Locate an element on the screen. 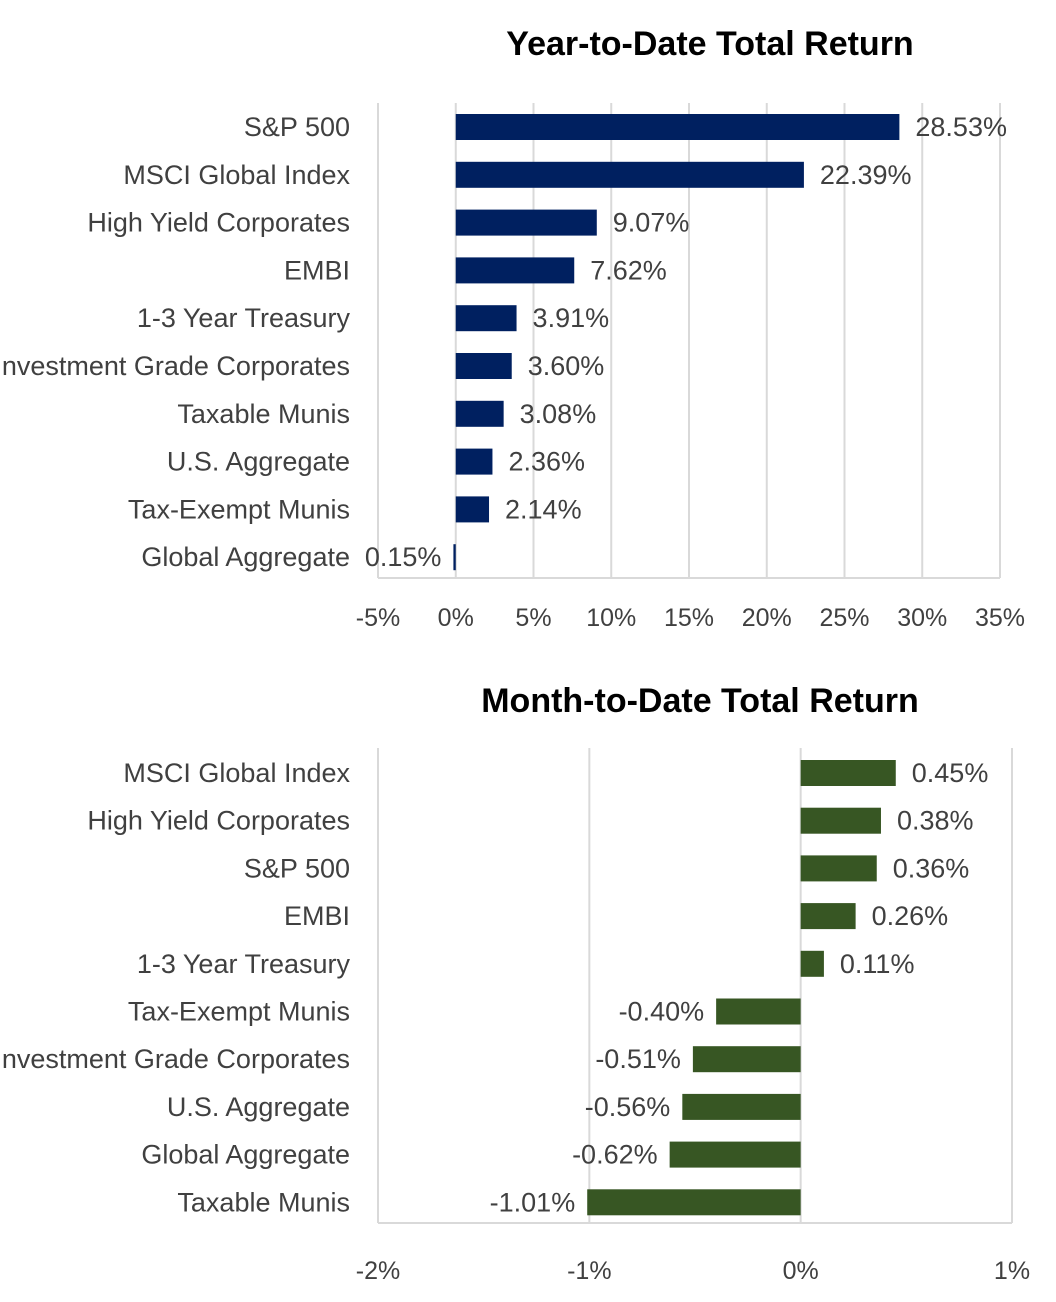 The width and height of the screenshot is (1056, 1302). x-tick-label: 25% is located at coordinates (844, 618).